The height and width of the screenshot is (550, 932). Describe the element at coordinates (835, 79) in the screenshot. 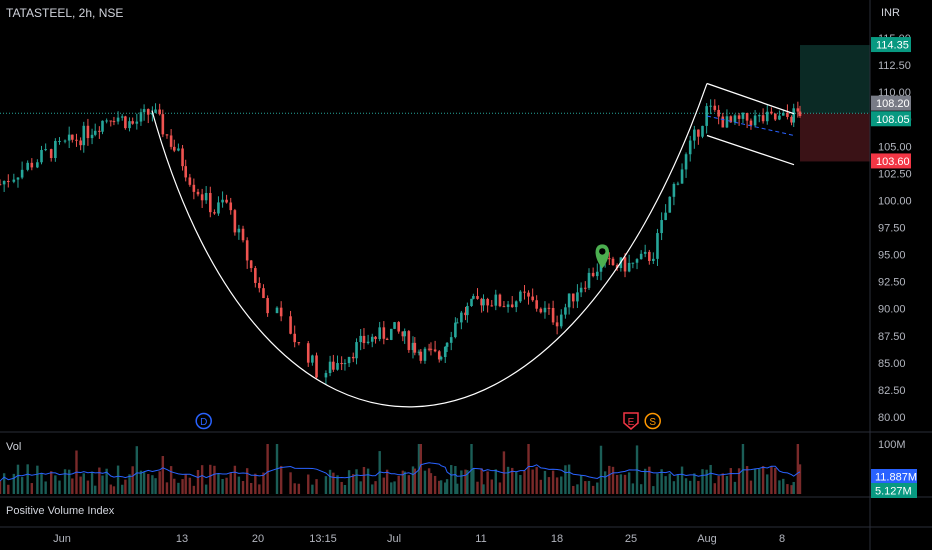

I see `target-zone` at that location.